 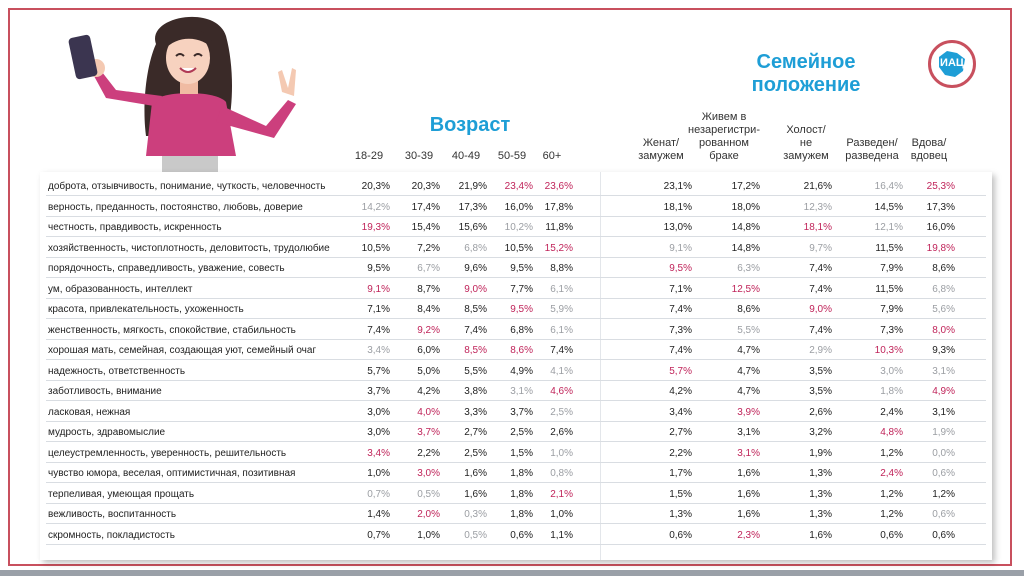 I want to click on family-section-title: Семейное положение, so click(x=806, y=74).